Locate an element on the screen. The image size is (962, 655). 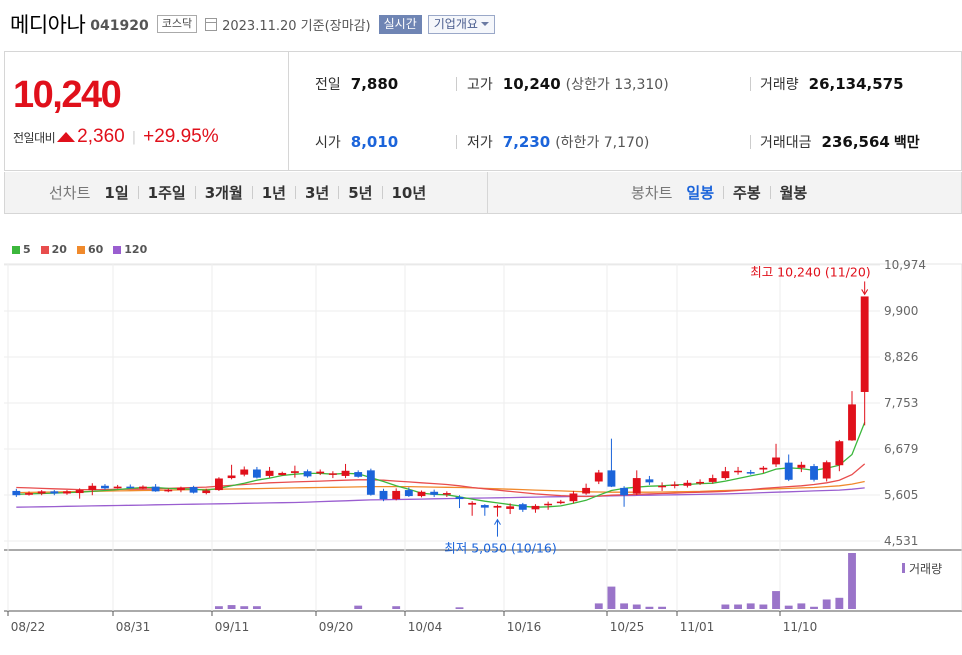
amount-unit: 백만 is located at coordinates (906, 143).